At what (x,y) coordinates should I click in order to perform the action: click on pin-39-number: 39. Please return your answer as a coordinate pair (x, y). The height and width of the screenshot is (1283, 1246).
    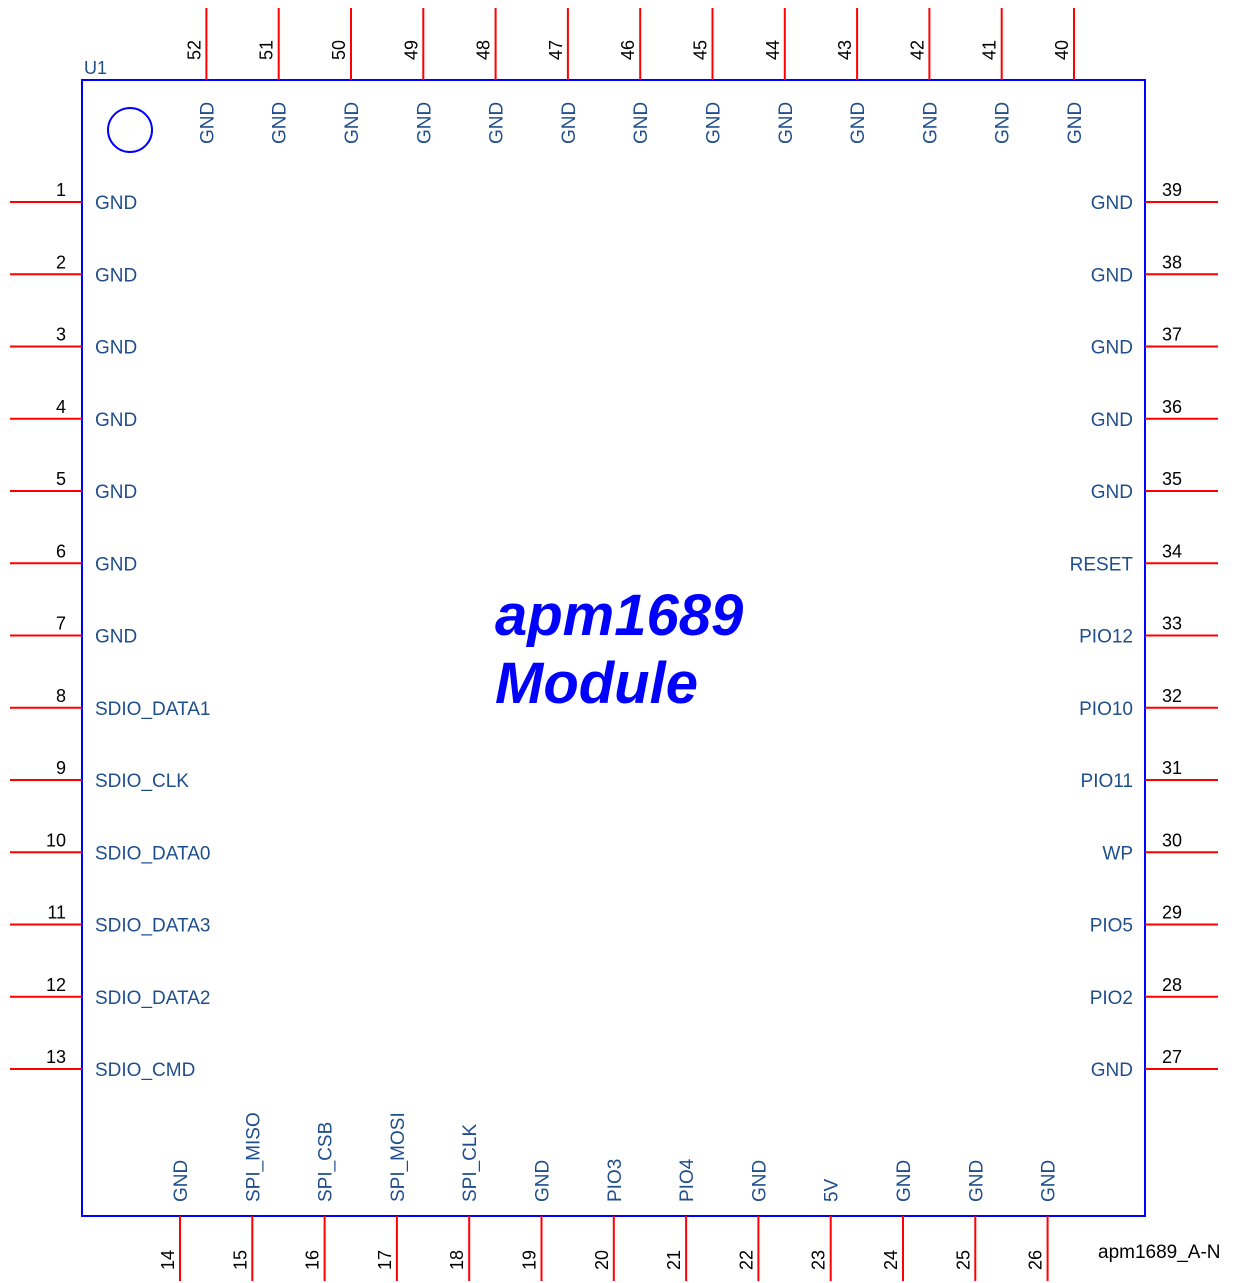
    Looking at the image, I should click on (1172, 190).